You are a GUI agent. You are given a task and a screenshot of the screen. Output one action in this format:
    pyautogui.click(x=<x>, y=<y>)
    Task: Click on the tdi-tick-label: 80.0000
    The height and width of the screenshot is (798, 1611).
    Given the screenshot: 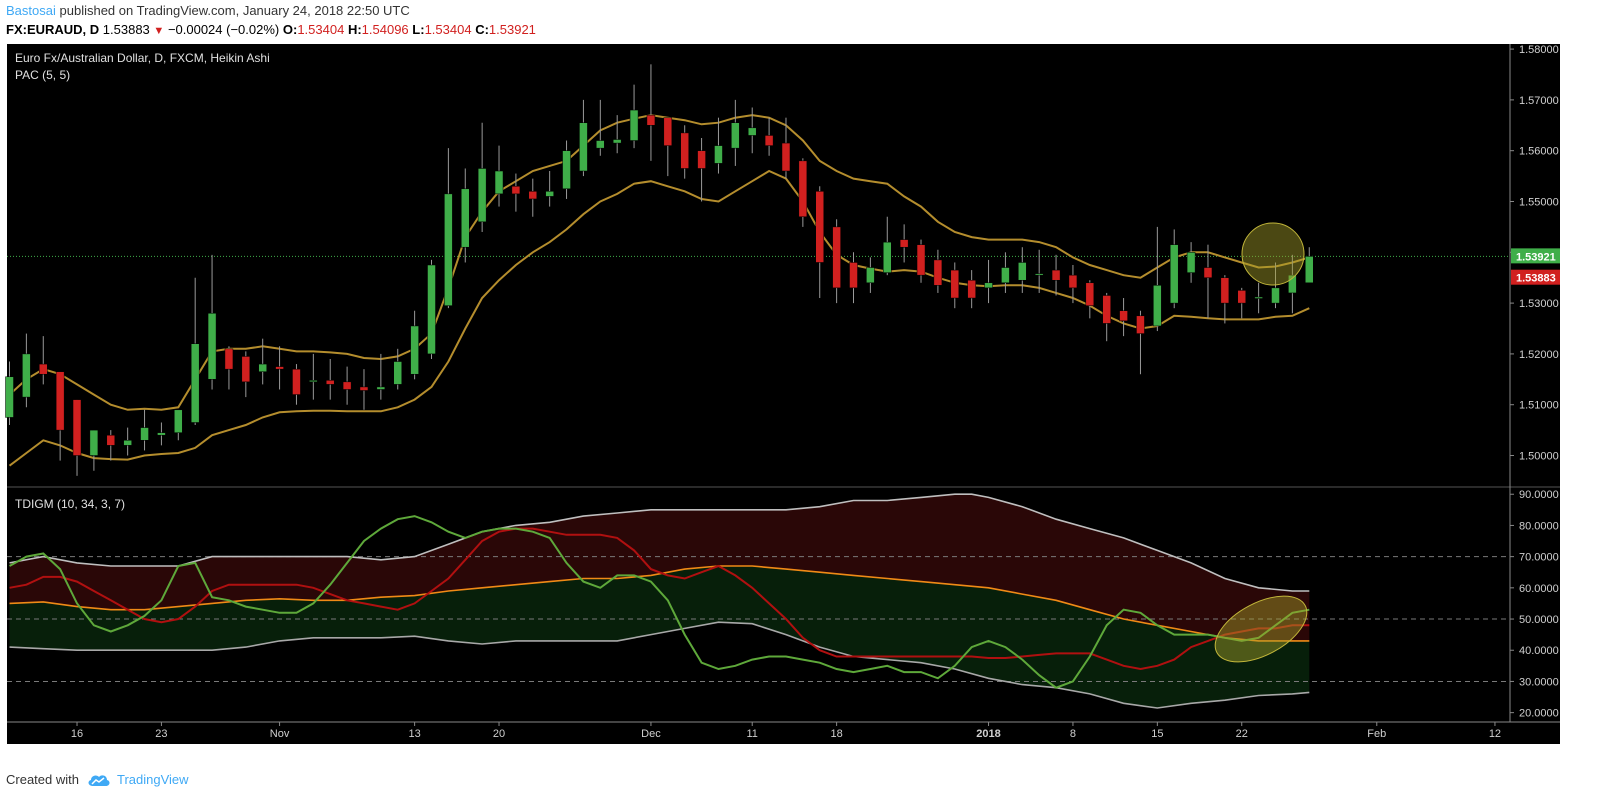 What is the action you would take?
    pyautogui.click(x=1539, y=526)
    